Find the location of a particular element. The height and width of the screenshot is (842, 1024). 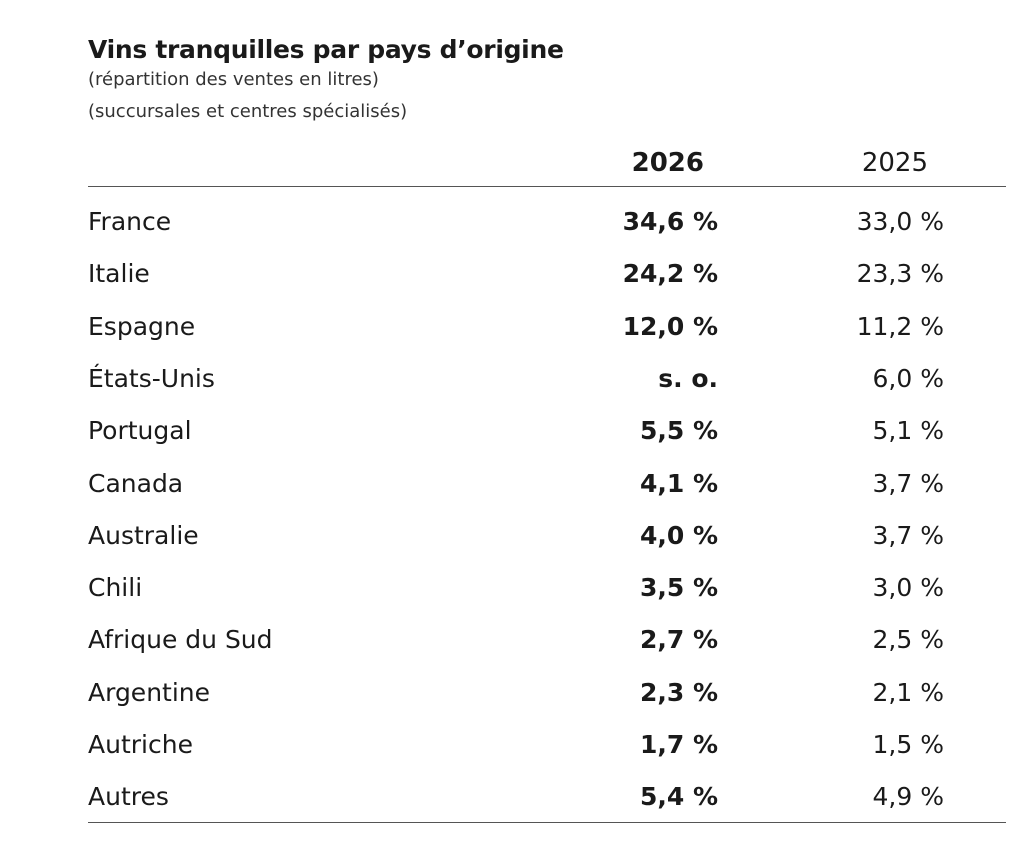

header-rule is located at coordinates (547, 186).